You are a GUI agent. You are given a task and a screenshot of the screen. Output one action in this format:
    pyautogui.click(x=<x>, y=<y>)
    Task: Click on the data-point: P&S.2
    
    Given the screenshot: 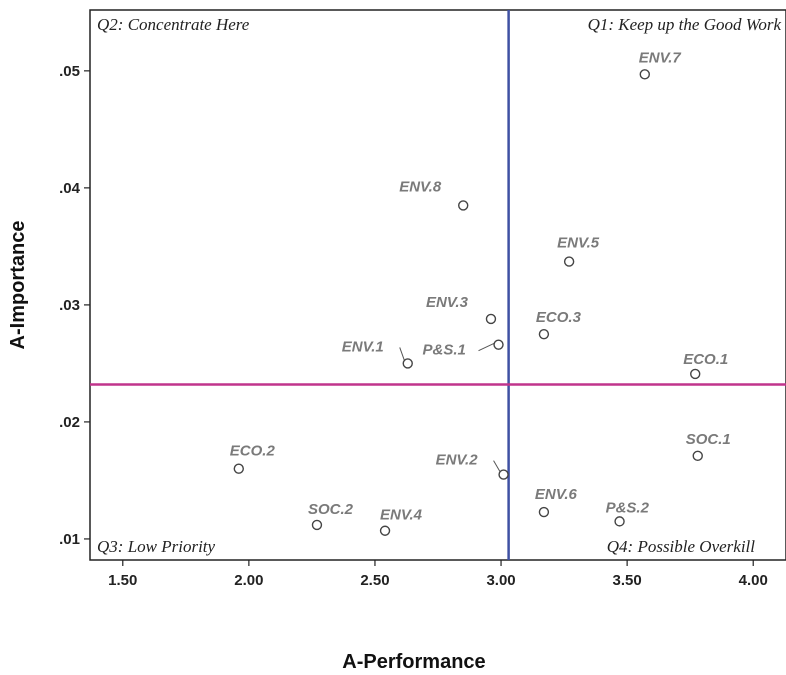 What is the action you would take?
    pyautogui.click(x=628, y=513)
    